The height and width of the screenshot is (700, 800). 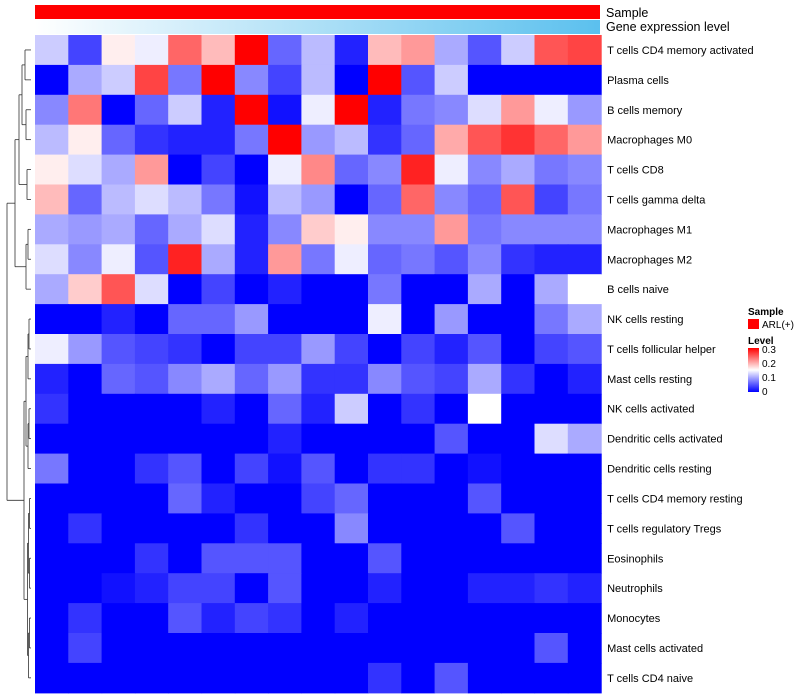 I want to click on row-label: B cells naive, so click(x=638, y=290).